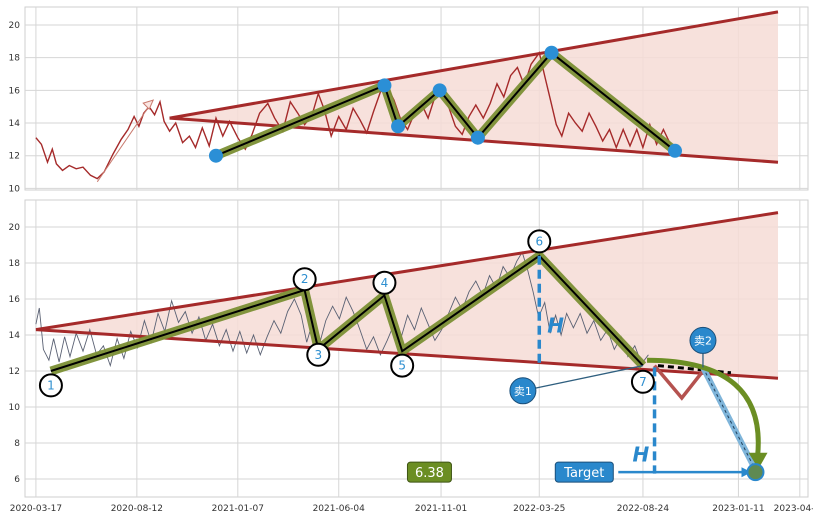 This screenshot has width=813, height=520. Describe the element at coordinates (555, 326) in the screenshot. I see `pattern-height-label: H` at that location.